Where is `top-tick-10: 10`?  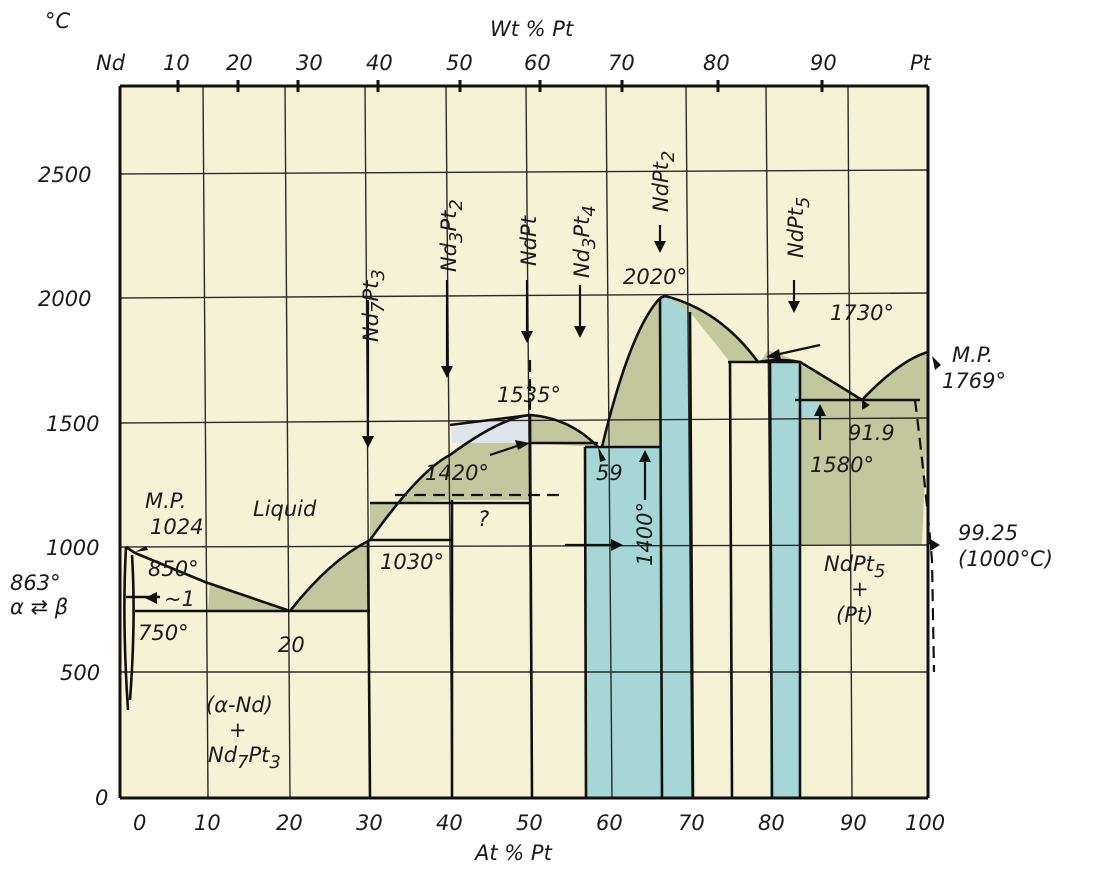
top-tick-10: 10 is located at coordinates (176, 63).